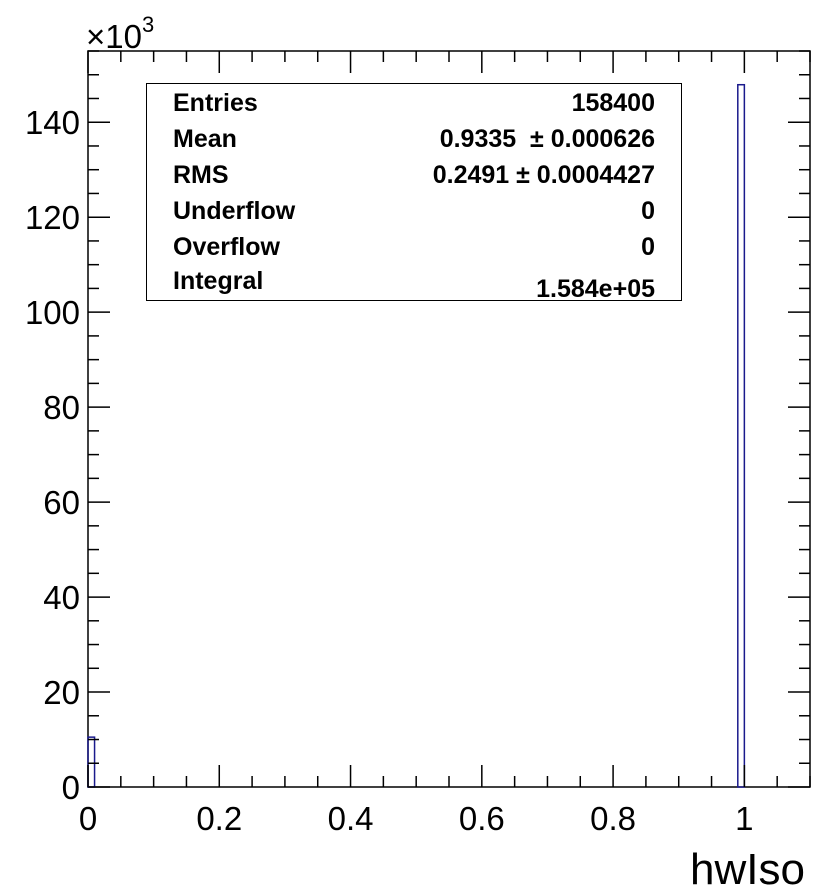 The width and height of the screenshot is (813, 889). What do you see at coordinates (52, 455) in the screenshot?
I see `y-tick-labels: 0 20 40 60 80 100 120 140` at bounding box center [52, 455].